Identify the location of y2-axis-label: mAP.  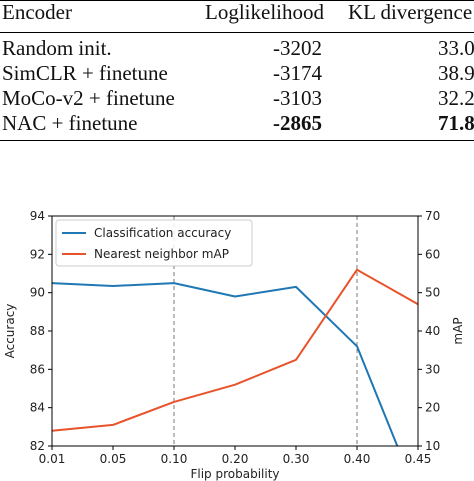
(458, 330).